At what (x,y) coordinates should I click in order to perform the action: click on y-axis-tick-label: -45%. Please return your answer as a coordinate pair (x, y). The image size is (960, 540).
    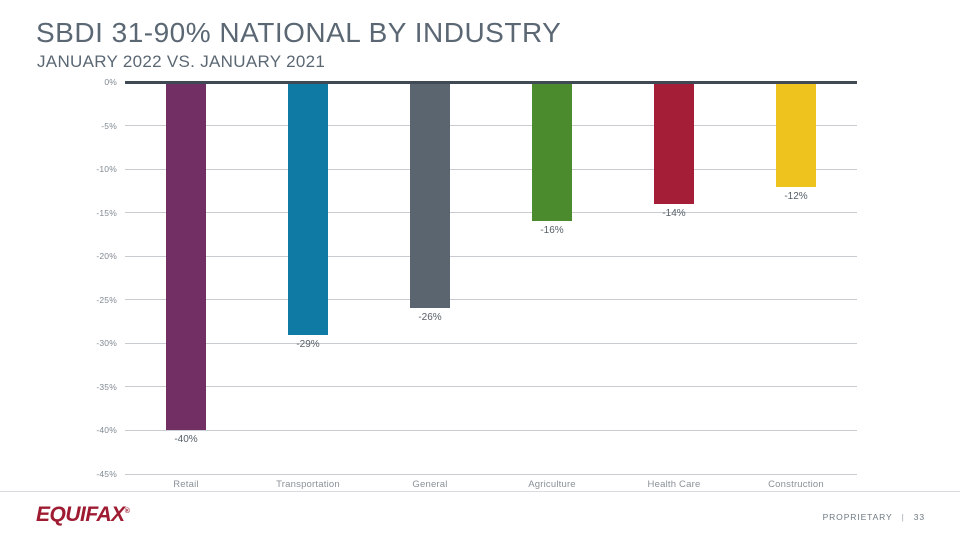
    Looking at the image, I should click on (106, 474).